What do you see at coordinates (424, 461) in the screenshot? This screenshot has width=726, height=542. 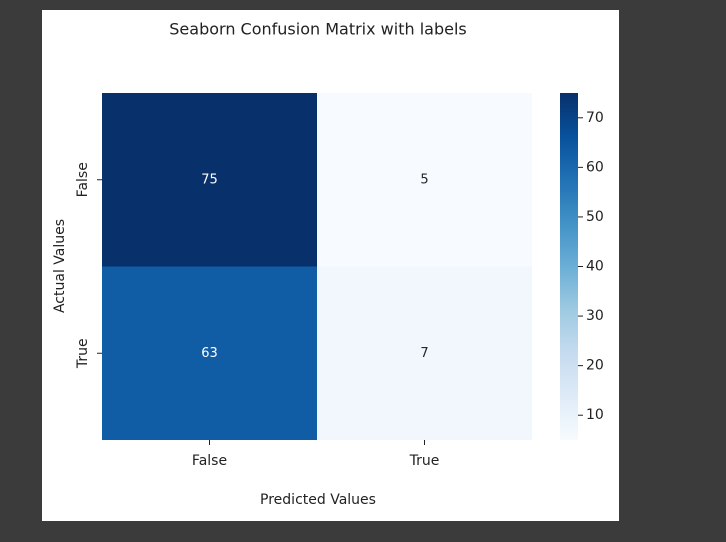 I see `x-tick-label: True` at bounding box center [424, 461].